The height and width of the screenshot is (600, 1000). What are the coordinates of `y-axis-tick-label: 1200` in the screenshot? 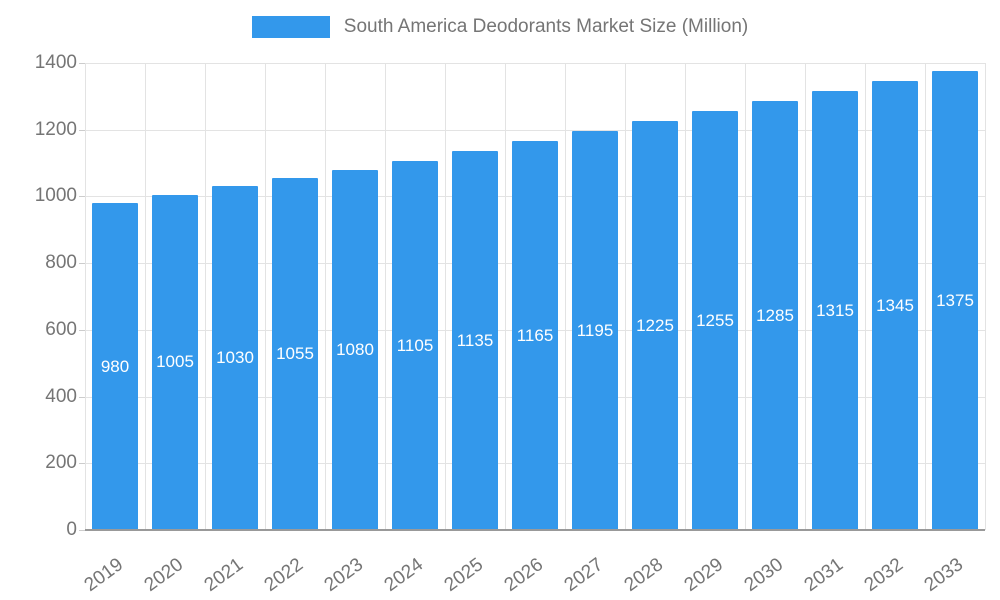 It's located at (55, 129).